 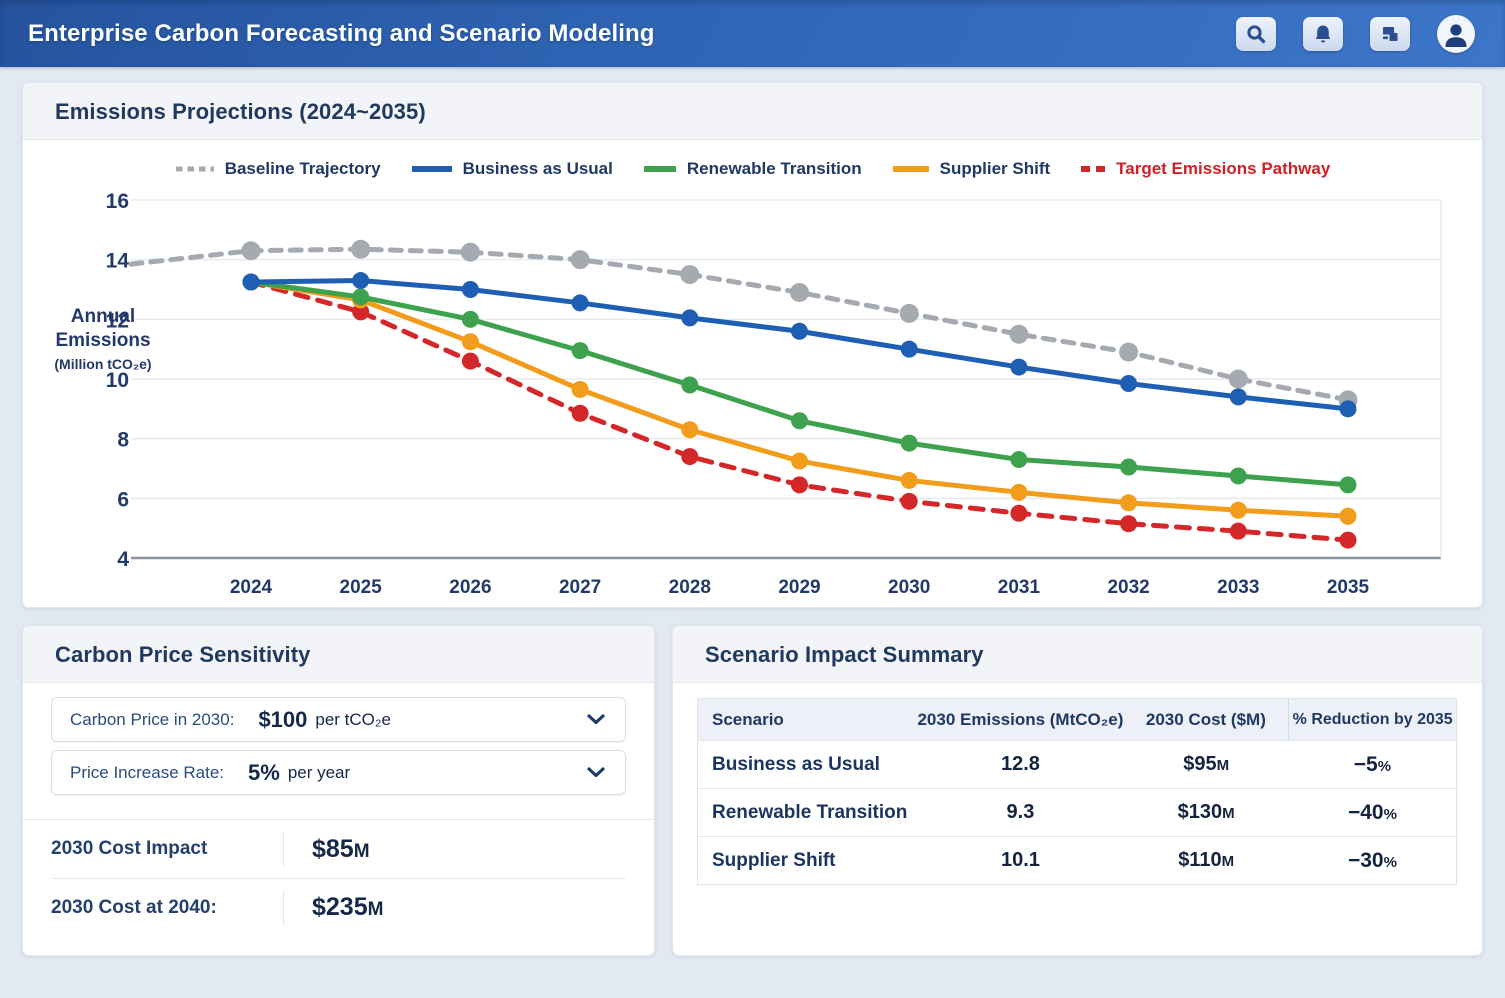 I want to click on legend-item-target-pathway: Target Emissions Pathway, so click(x=1205, y=169).